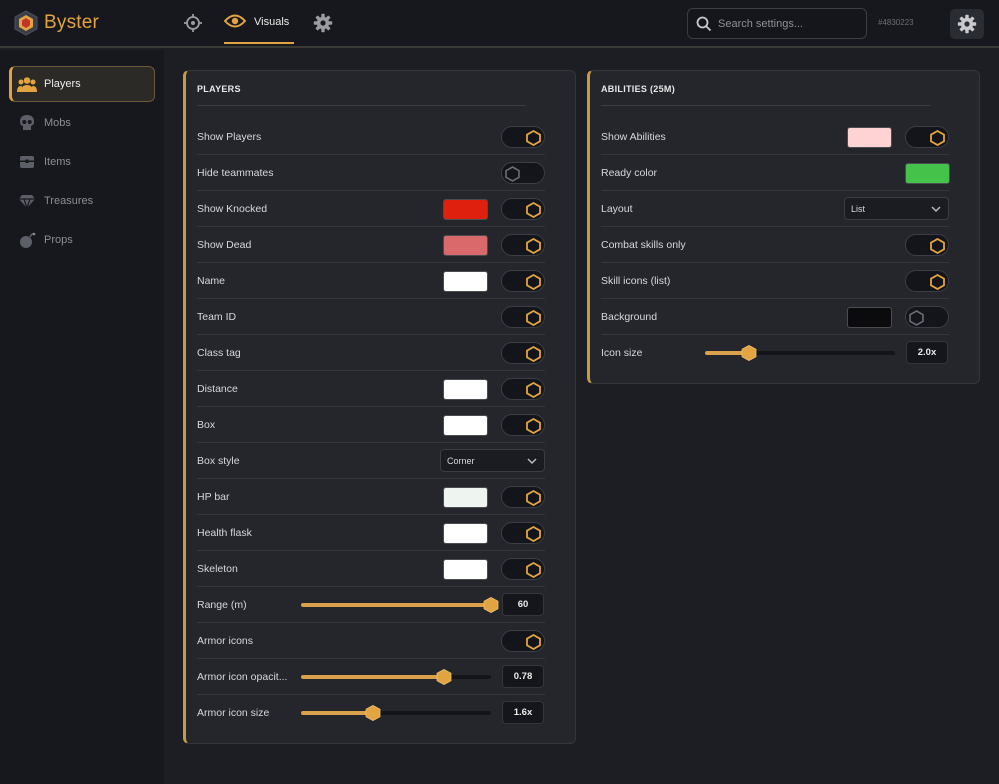 This screenshot has width=999, height=784. Describe the element at coordinates (523, 569) in the screenshot. I see `skeleton-toggle` at that location.